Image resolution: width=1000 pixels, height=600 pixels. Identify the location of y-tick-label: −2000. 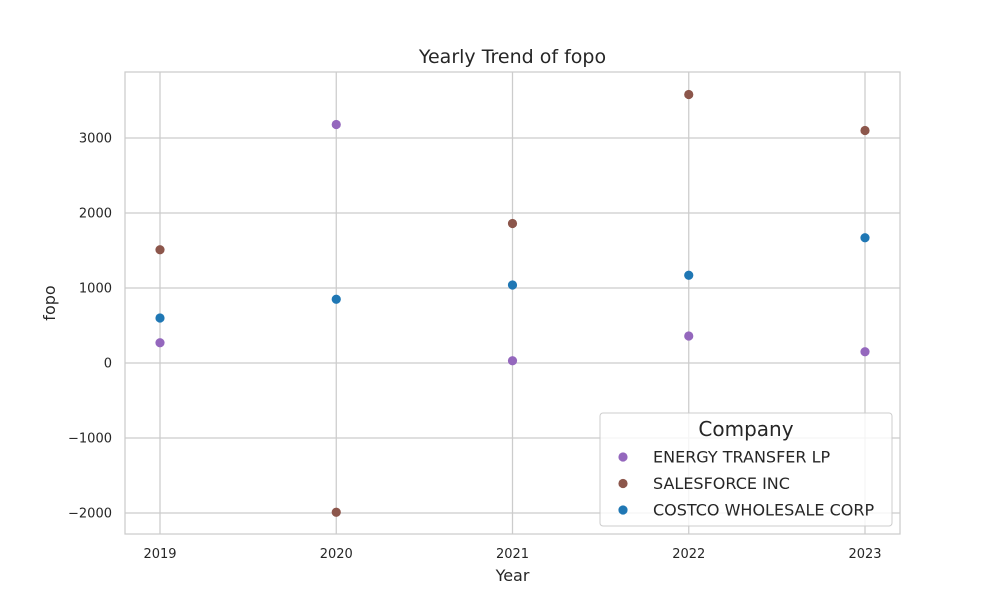
(90, 514).